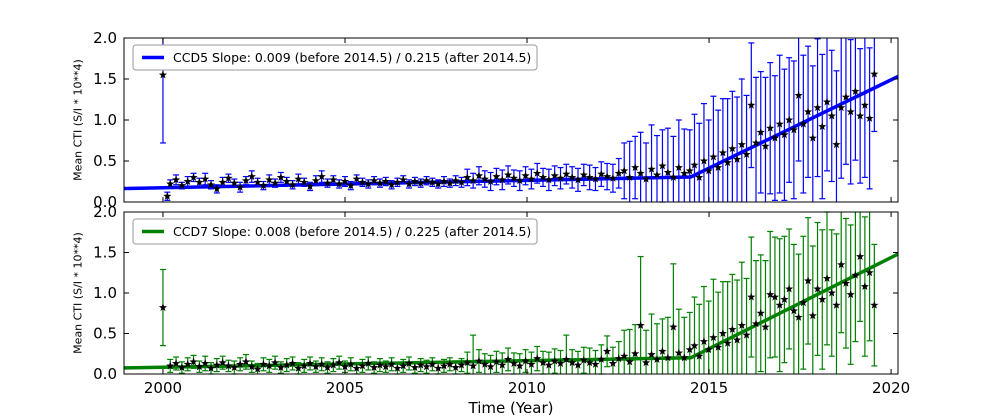 This screenshot has height=416, width=1000. I want to click on x-tick-label: 2015, so click(709, 388).